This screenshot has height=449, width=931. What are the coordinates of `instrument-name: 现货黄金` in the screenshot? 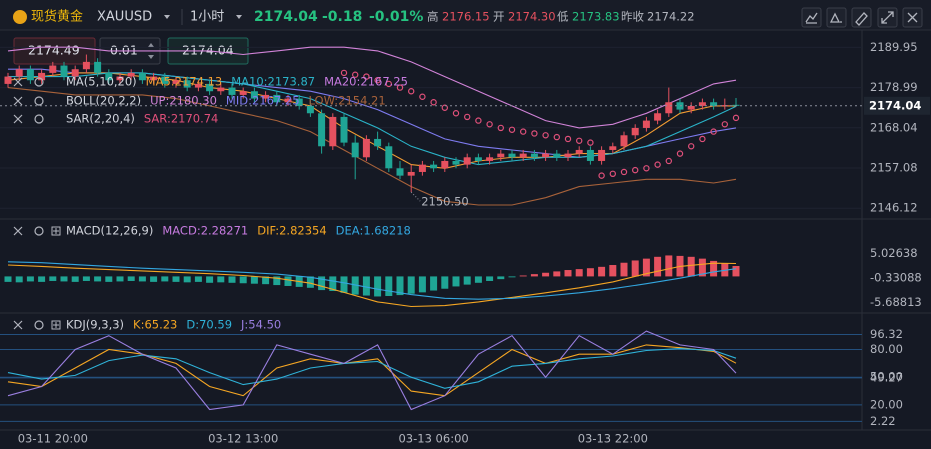 It's located at (57, 17).